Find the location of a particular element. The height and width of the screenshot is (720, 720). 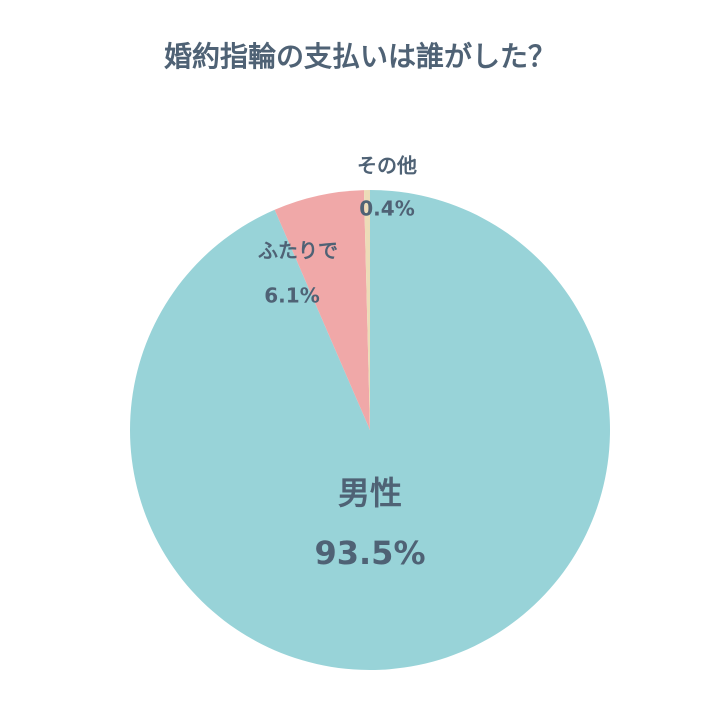

chart-title: 婚約指輪の支払いは誰がした？ is located at coordinates (360, 56).